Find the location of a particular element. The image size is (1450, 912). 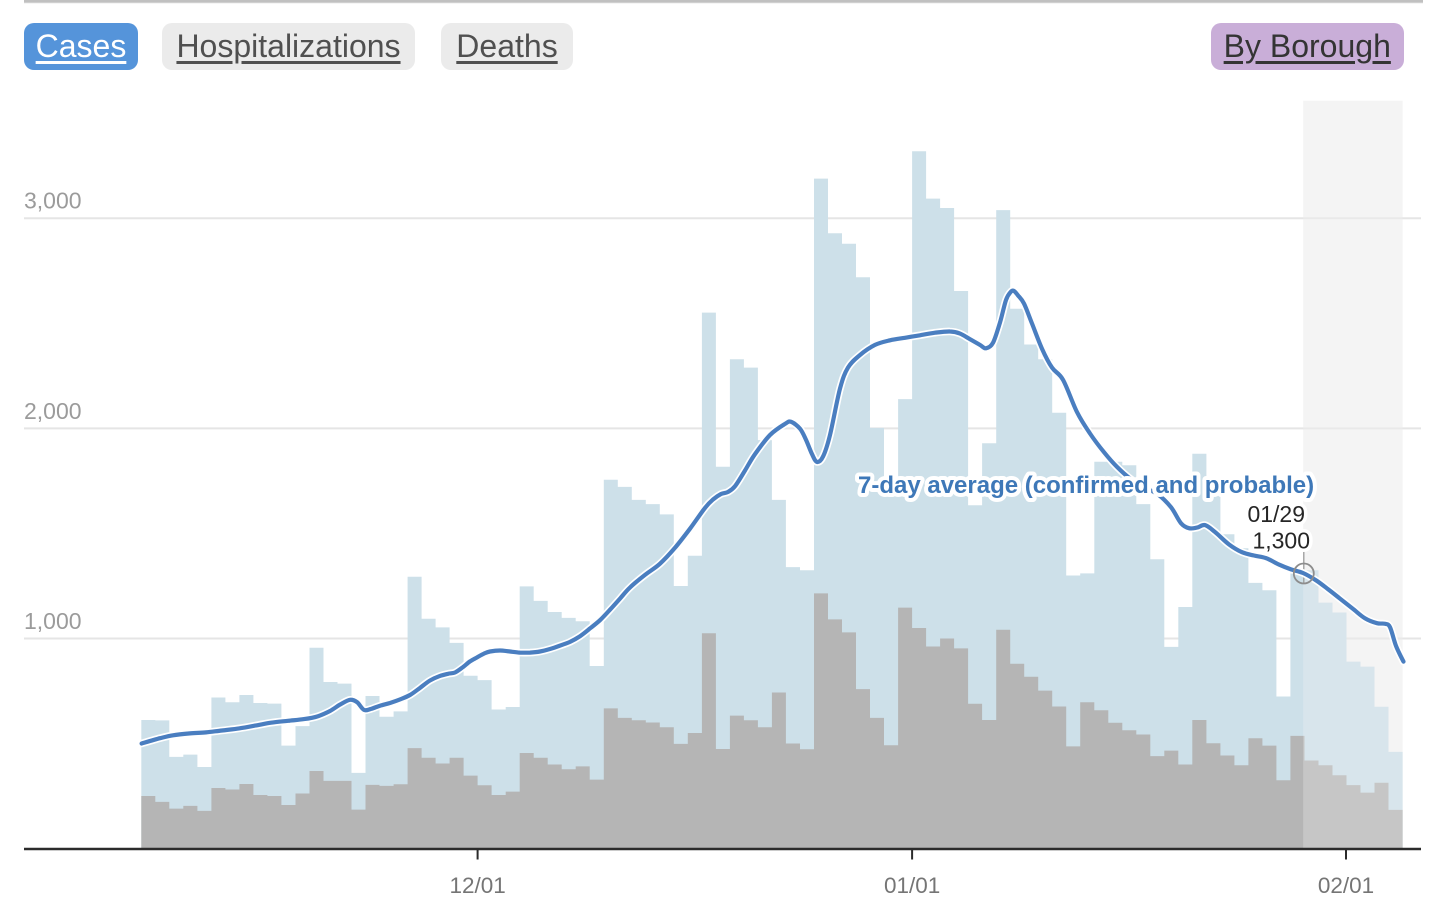

svg-text: 3,000 is located at coordinates (53, 201).